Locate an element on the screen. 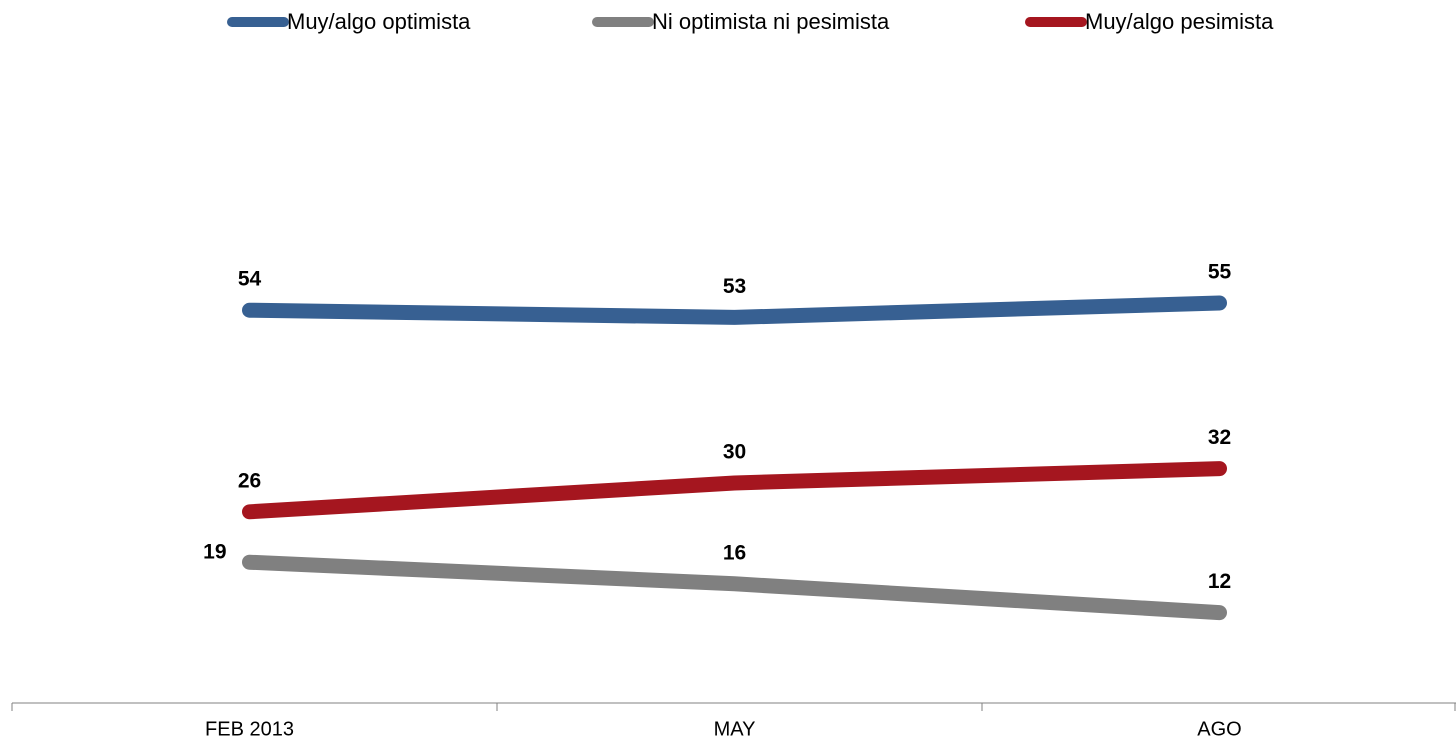 The image size is (1456, 741). legend-label: Ni optimista ni pesimista is located at coordinates (771, 21).